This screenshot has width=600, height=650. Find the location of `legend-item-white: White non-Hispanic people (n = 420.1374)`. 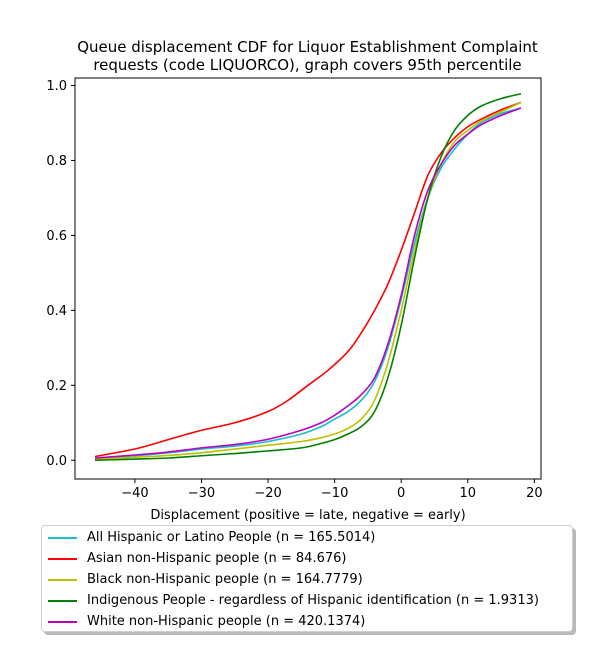

legend-item-white: White non-Hispanic people (n = 420.1374) is located at coordinates (307, 621).